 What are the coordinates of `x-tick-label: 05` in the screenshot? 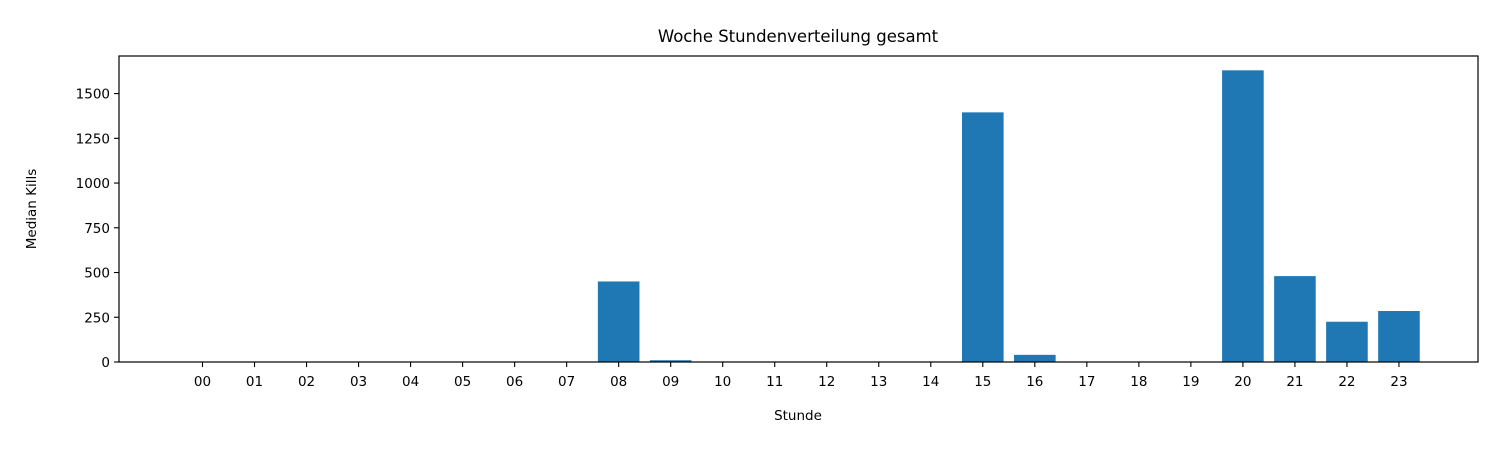 It's located at (462, 382).